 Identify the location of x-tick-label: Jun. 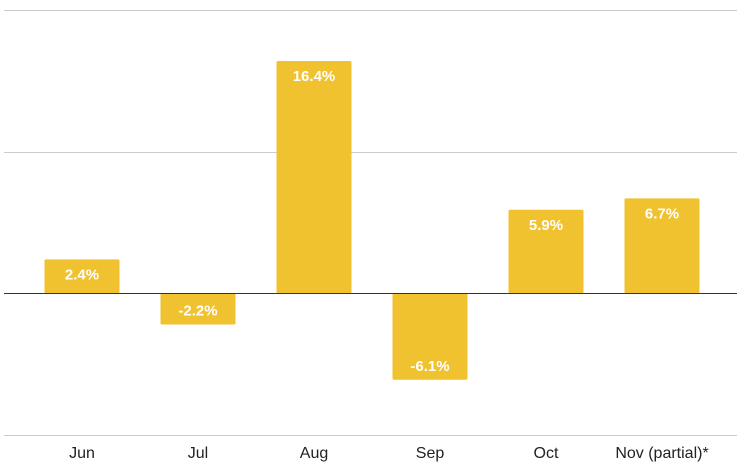
(82, 453).